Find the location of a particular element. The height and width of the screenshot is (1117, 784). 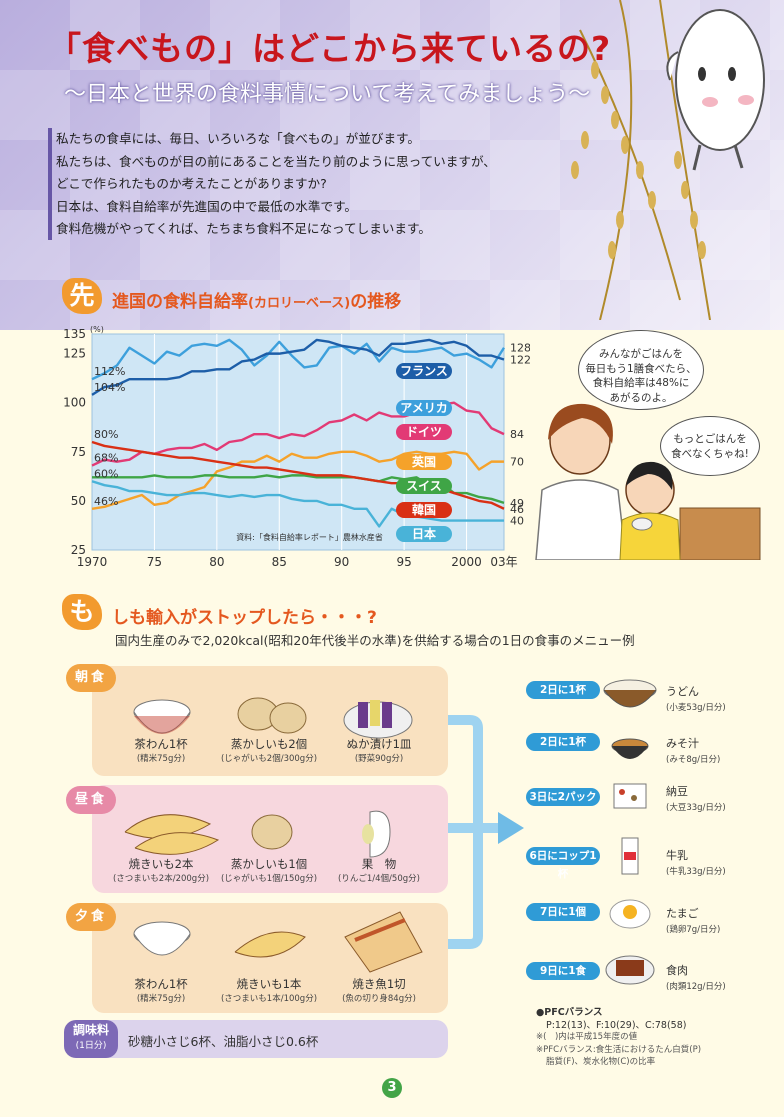

mother-bubble-line: 食料自給率は48%に is located at coordinates (641, 383).